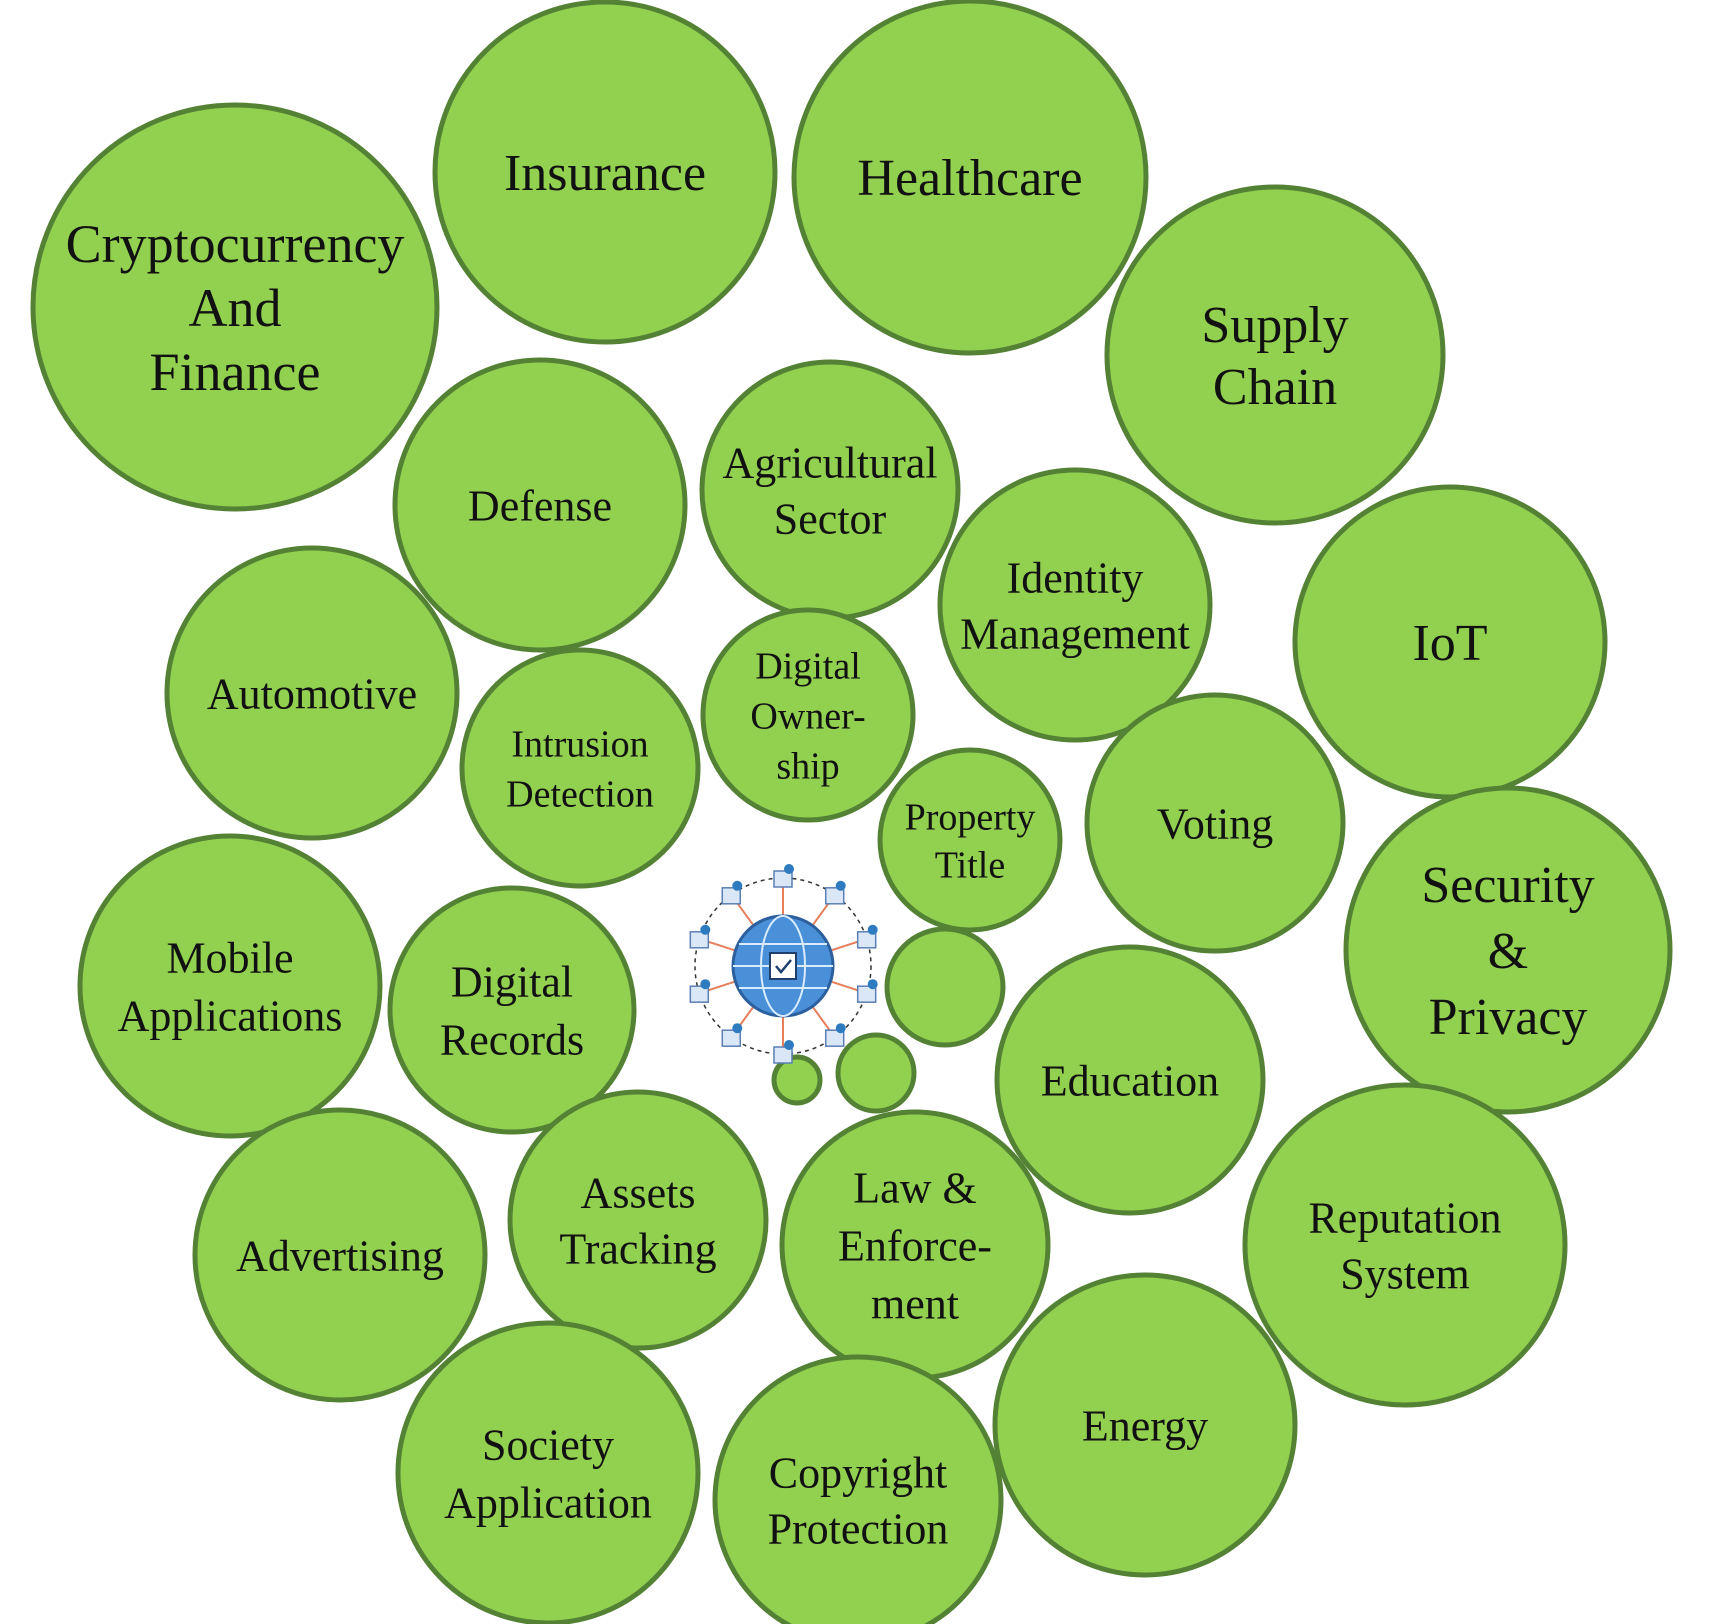 The width and height of the screenshot is (1712, 1624). I want to click on bubble-label: Law & Enforce-ment, so click(915, 1245).